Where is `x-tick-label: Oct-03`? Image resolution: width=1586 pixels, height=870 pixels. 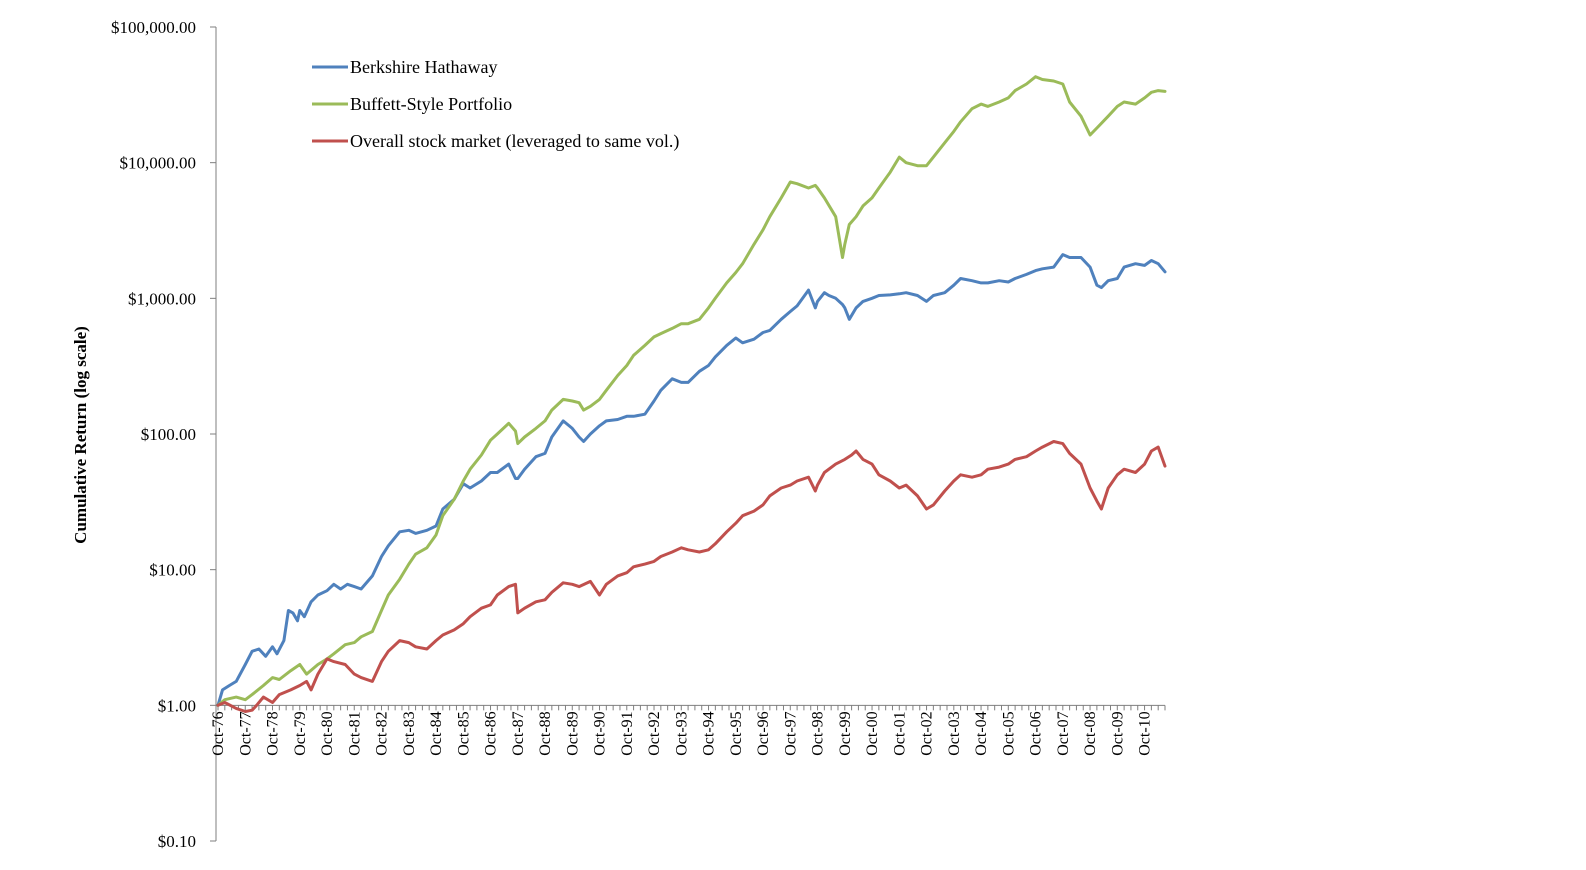 x-tick-label: Oct-03 is located at coordinates (954, 733).